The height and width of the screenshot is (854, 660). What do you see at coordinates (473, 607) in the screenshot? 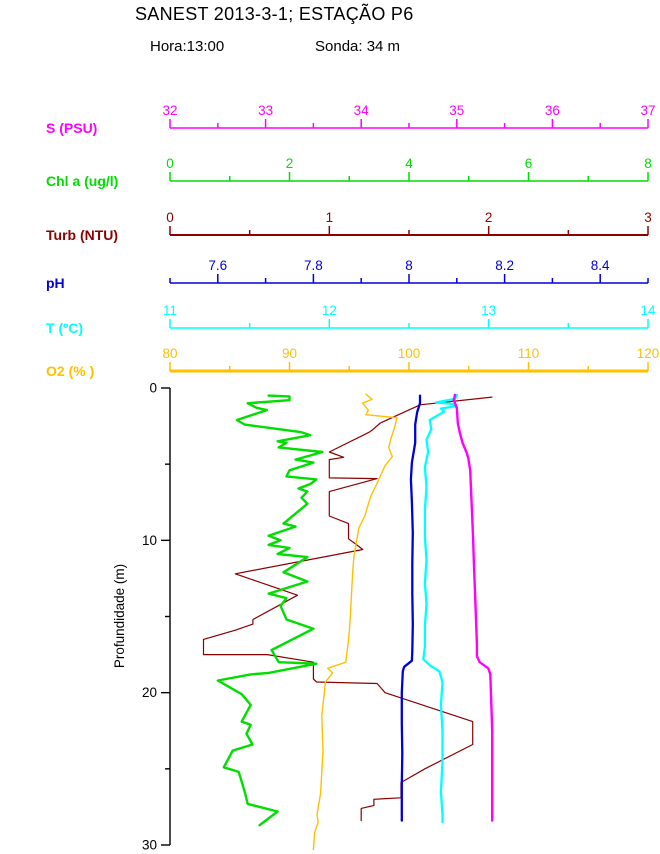
I see `series-line-sal` at bounding box center [473, 607].